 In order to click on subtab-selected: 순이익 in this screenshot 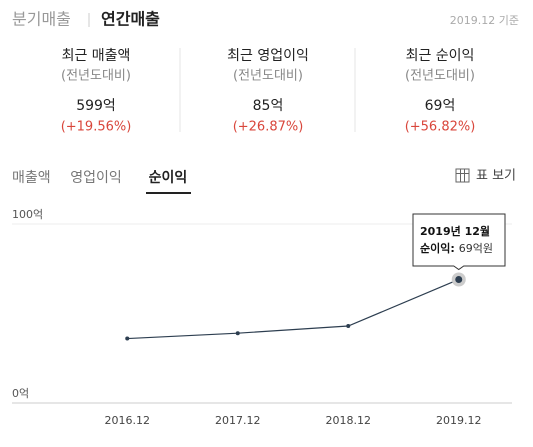, I will do `click(168, 177)`.